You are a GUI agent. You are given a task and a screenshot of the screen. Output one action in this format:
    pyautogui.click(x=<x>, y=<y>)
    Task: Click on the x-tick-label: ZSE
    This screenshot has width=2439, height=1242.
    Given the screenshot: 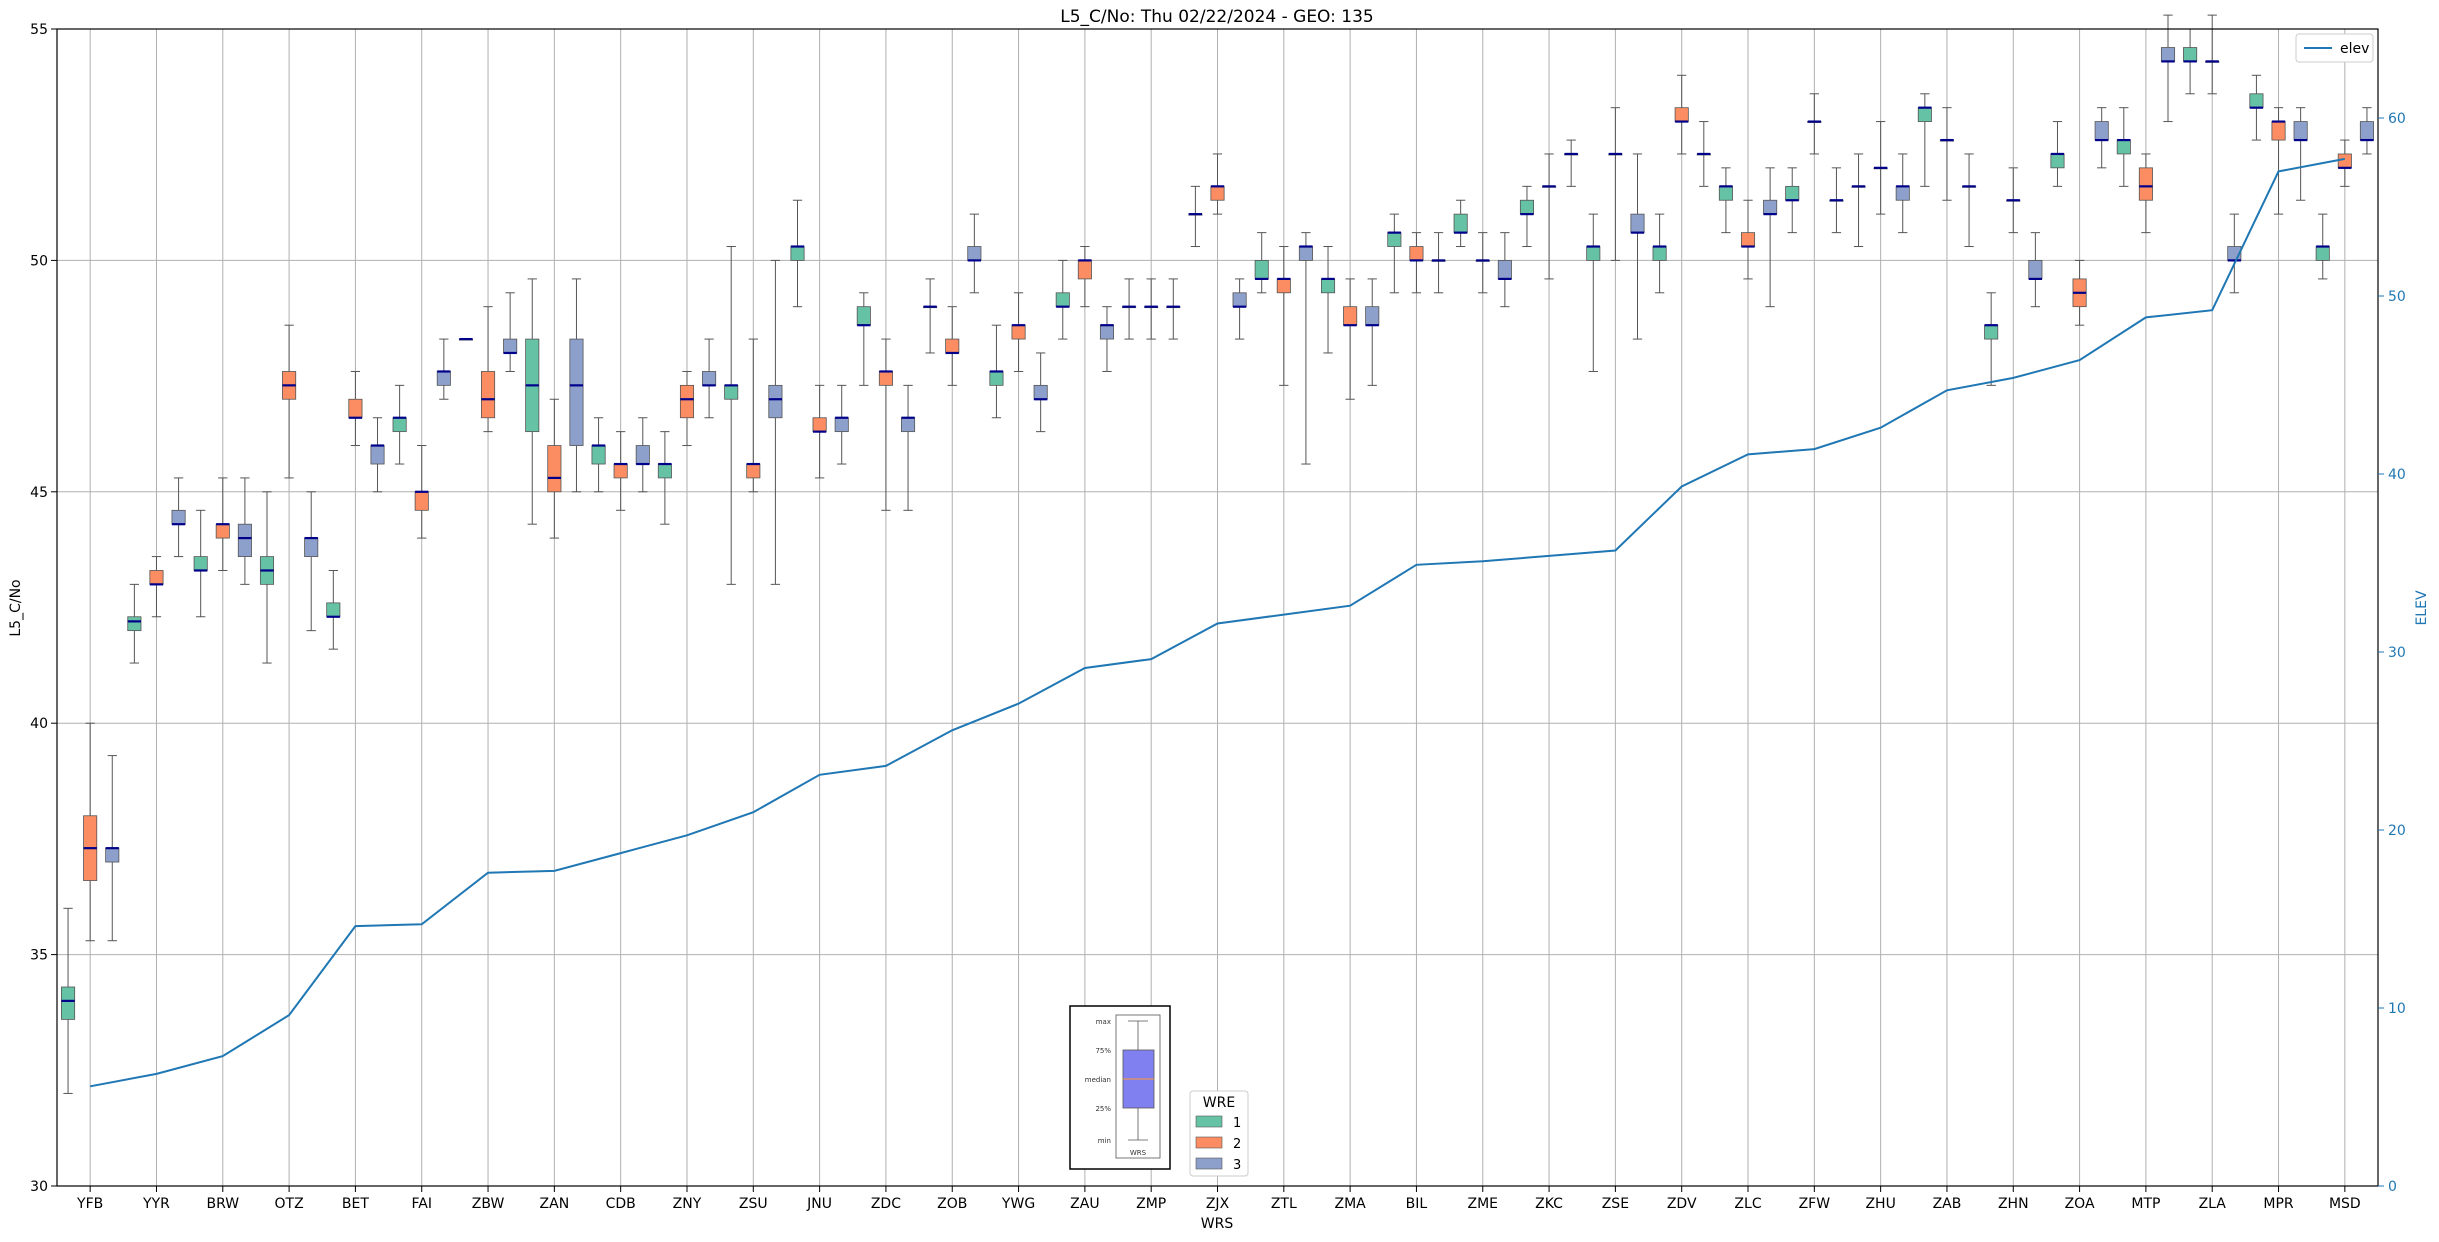 What is the action you would take?
    pyautogui.click(x=1615, y=1204)
    